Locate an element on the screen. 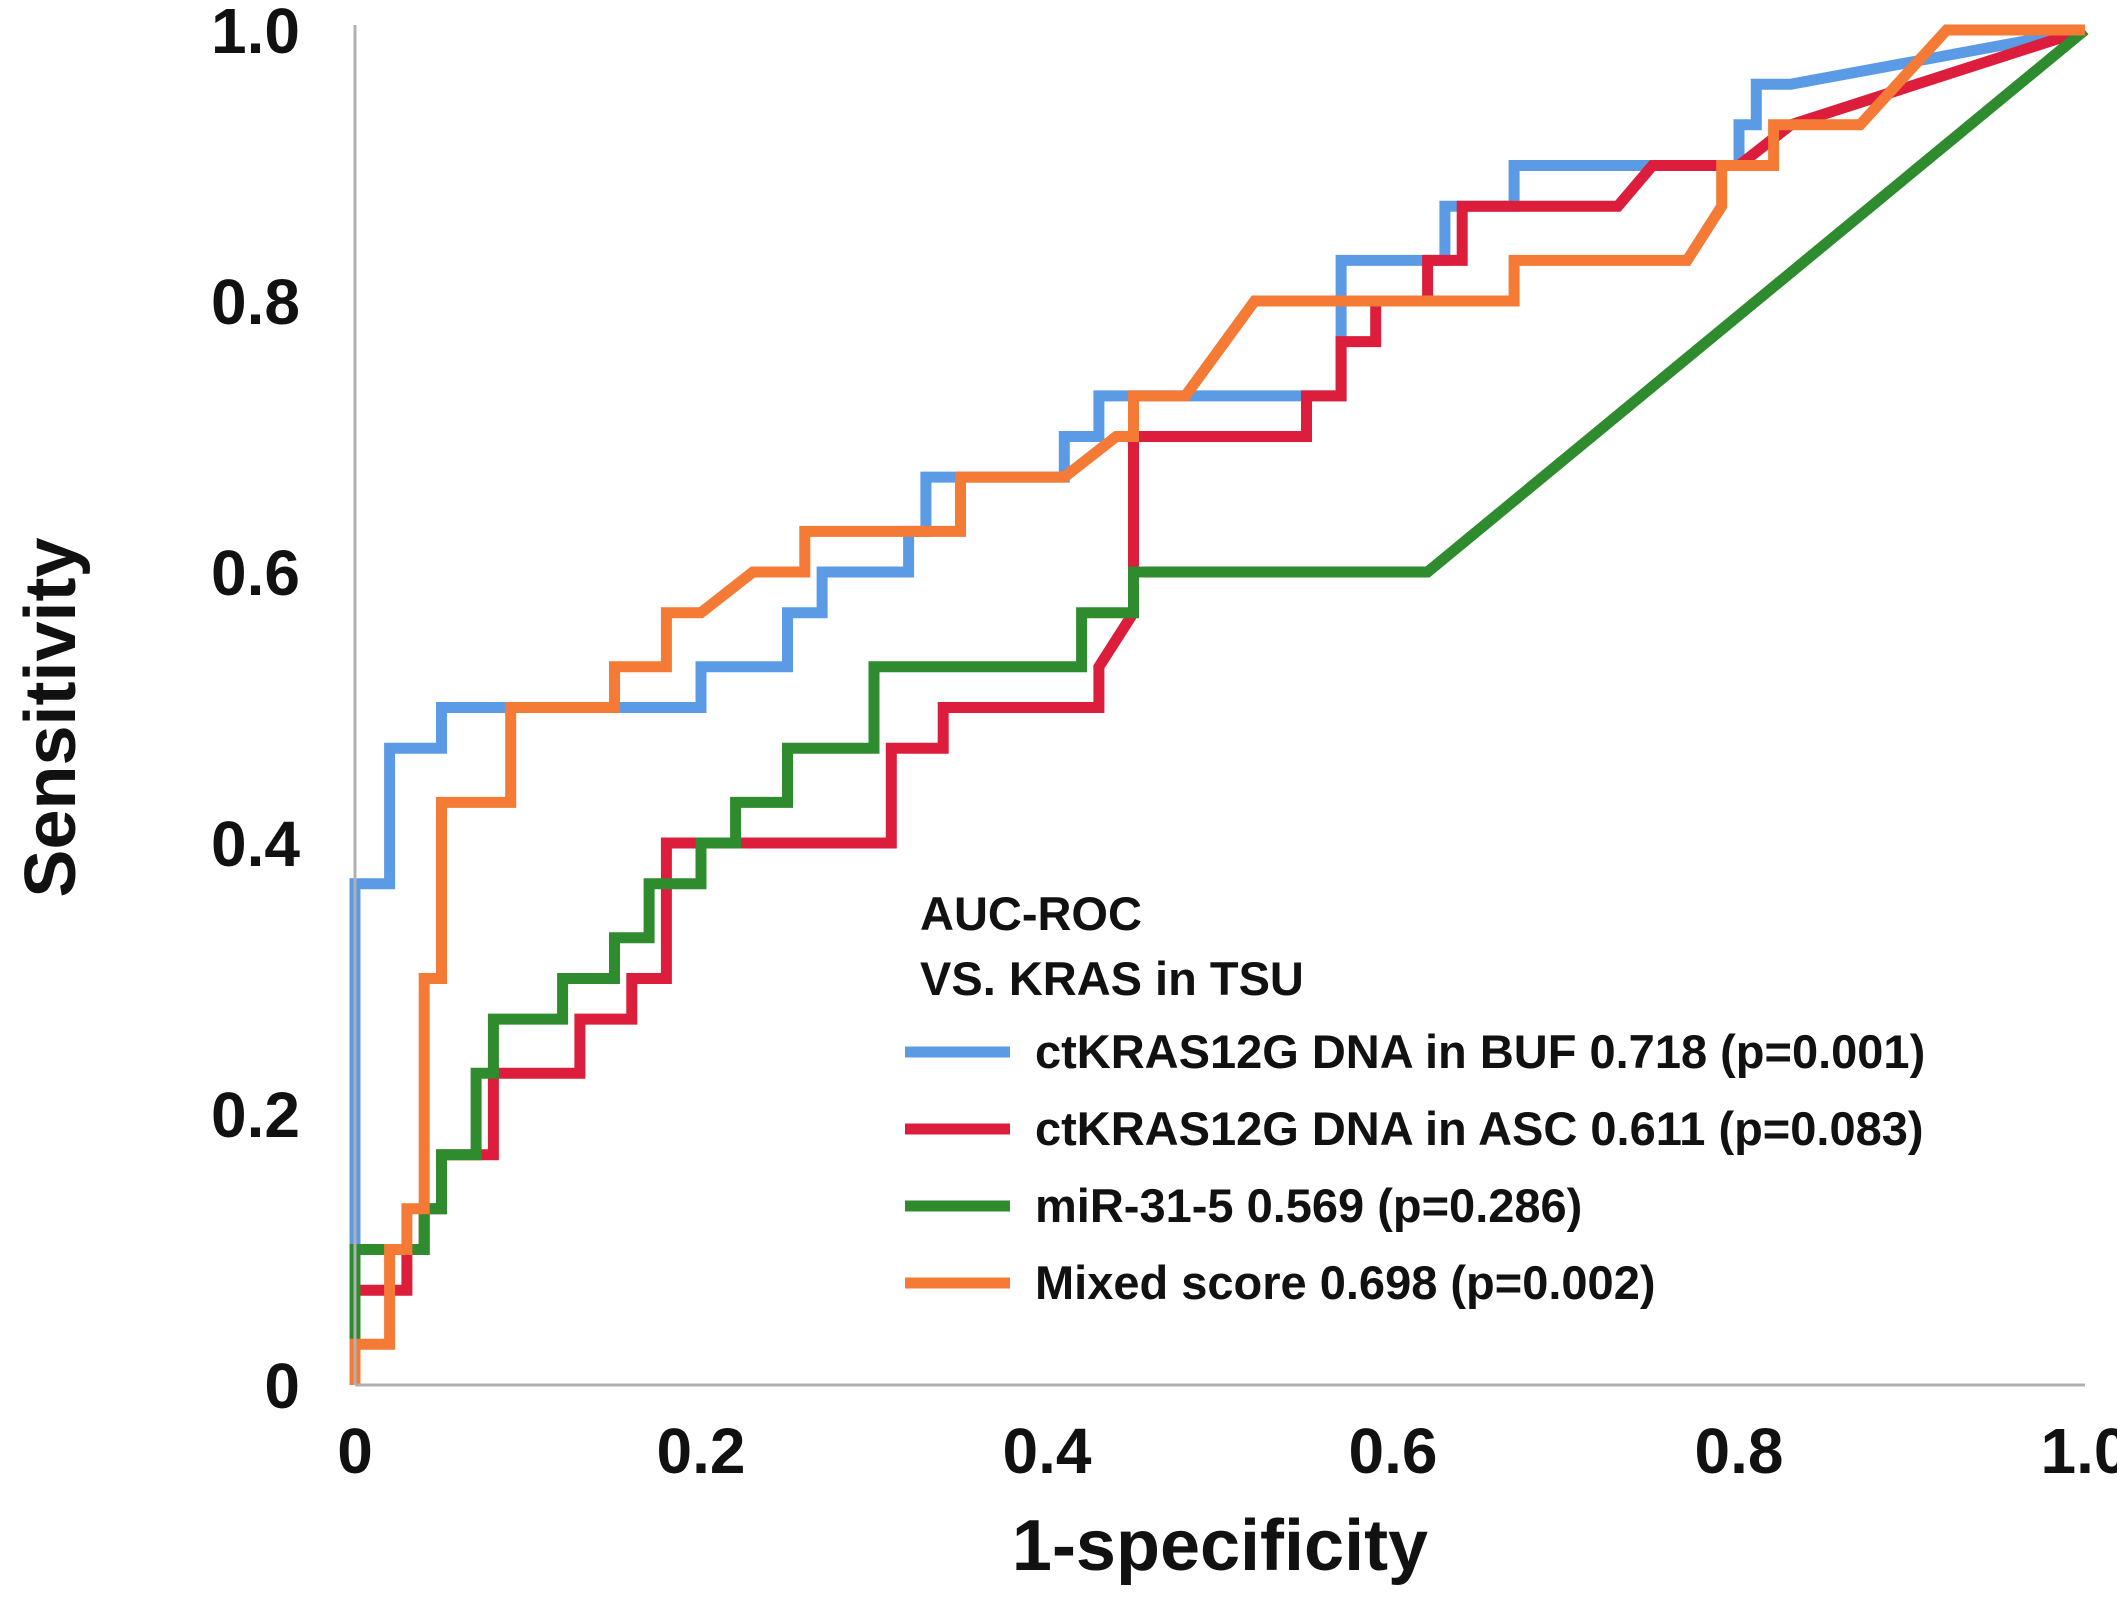  y-axis-title: Sensitivity is located at coordinates (51, 717).